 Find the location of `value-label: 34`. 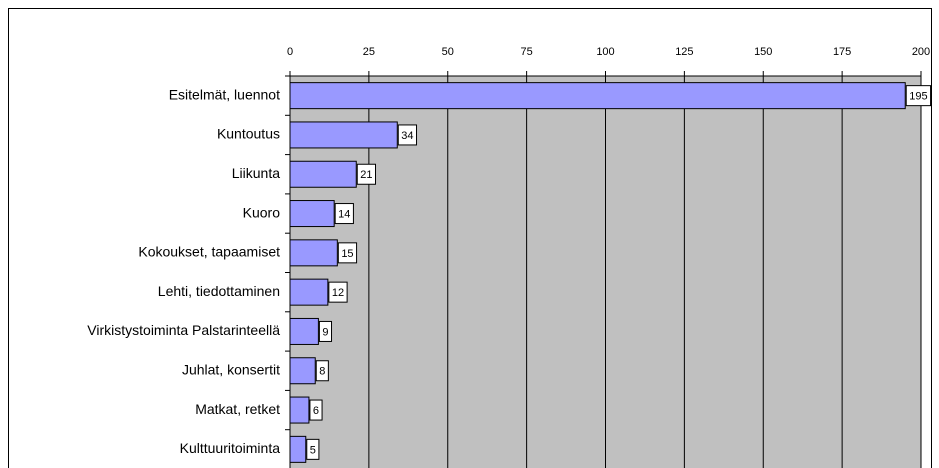

value-label: 34 is located at coordinates (407, 136).